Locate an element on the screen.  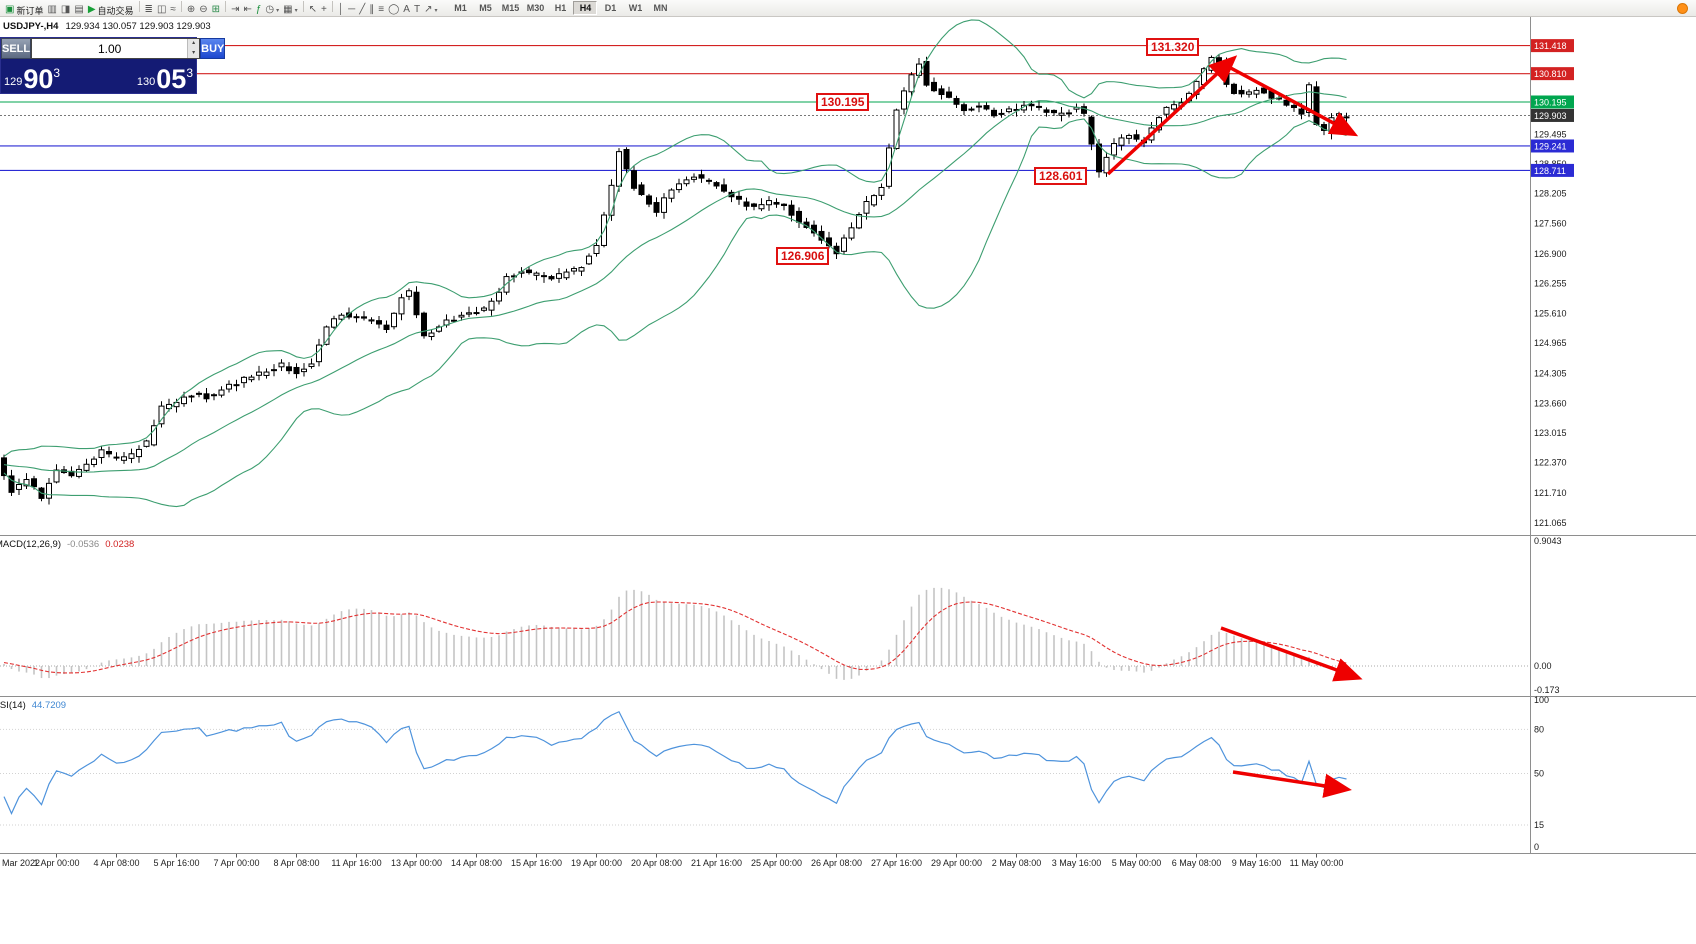
channel-icon: ∥ is located at coordinates (372, 9).